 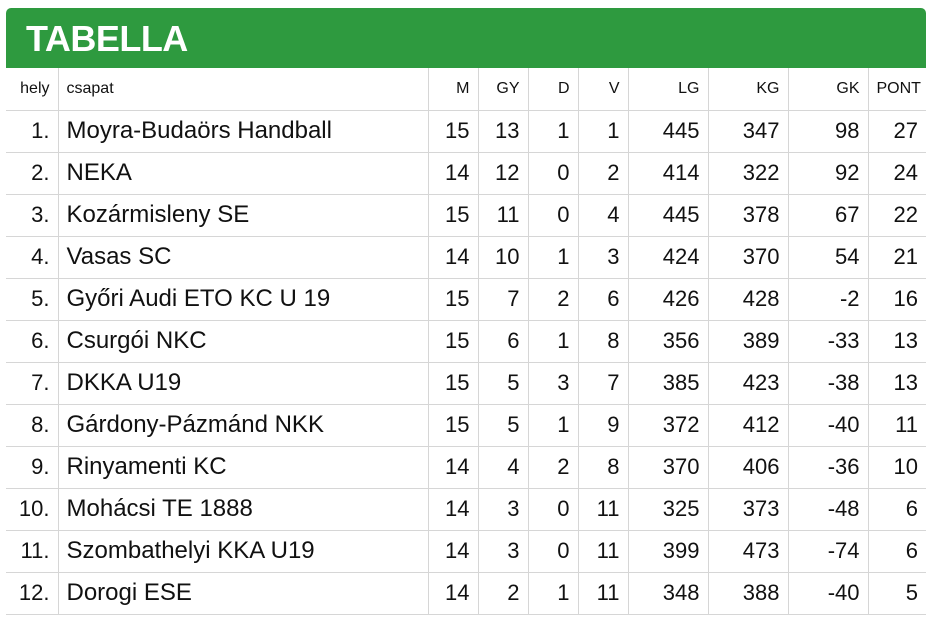 What do you see at coordinates (896, 467) in the screenshot?
I see `cell-points: 10` at bounding box center [896, 467].